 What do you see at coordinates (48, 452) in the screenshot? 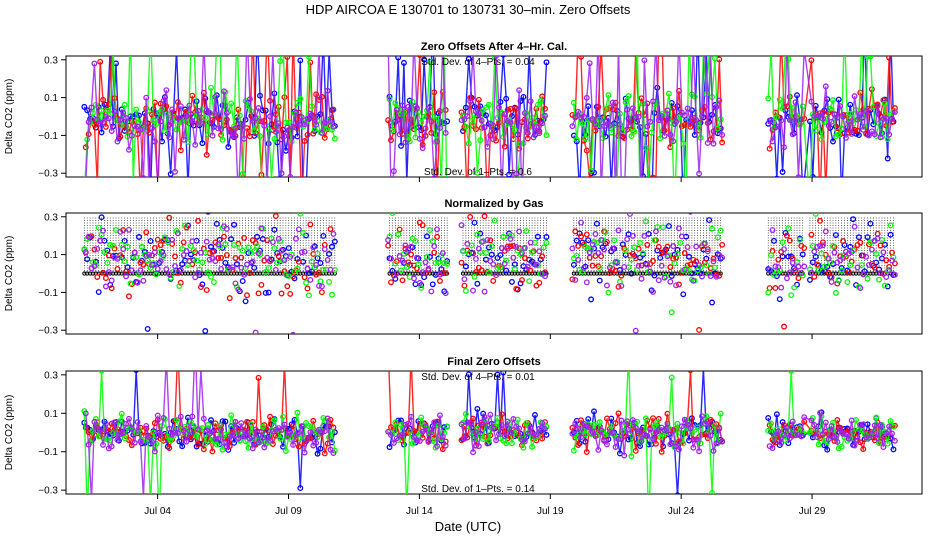
I see `y-tick-label: −0.1` at bounding box center [48, 452].